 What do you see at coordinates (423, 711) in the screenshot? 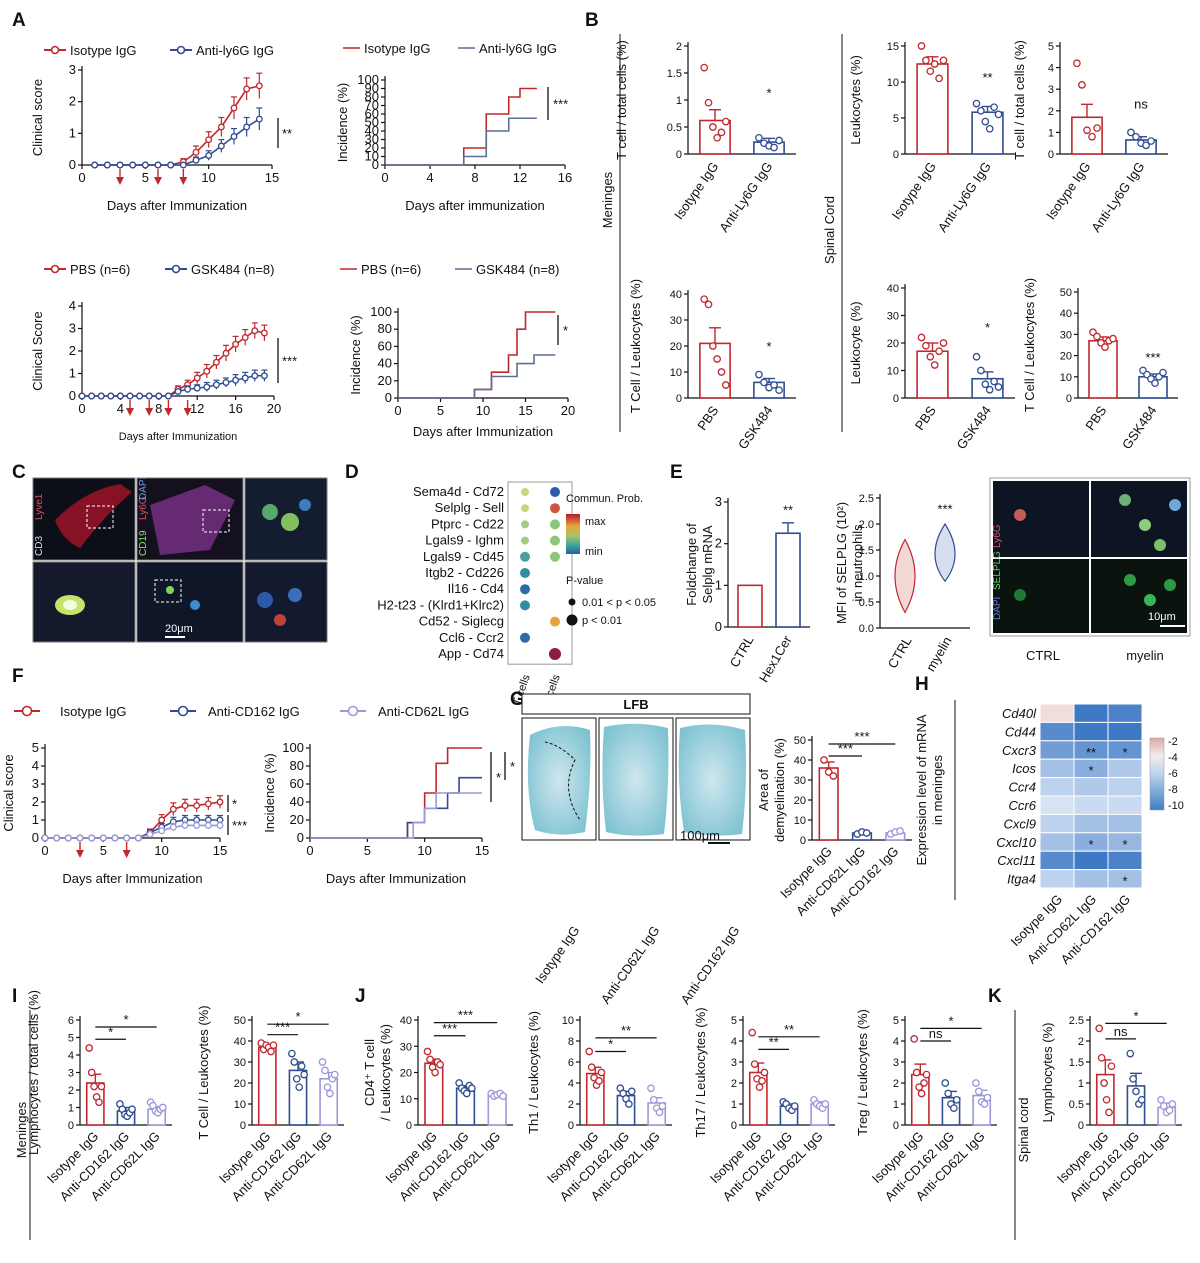
I see `legend-f-cd62l: Anti-CD62L IgG` at bounding box center [423, 711].